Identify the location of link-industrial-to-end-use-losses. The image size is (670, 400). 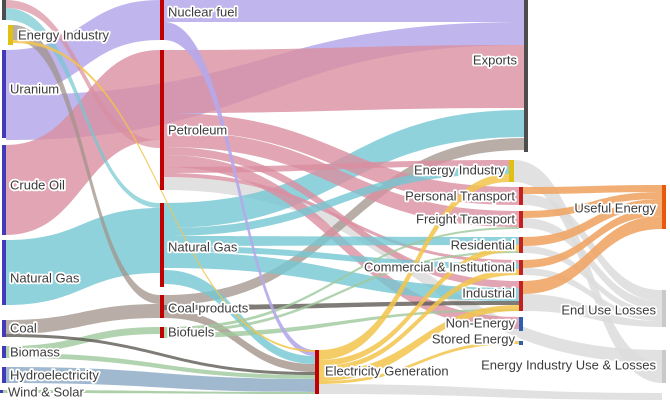
(592, 310).